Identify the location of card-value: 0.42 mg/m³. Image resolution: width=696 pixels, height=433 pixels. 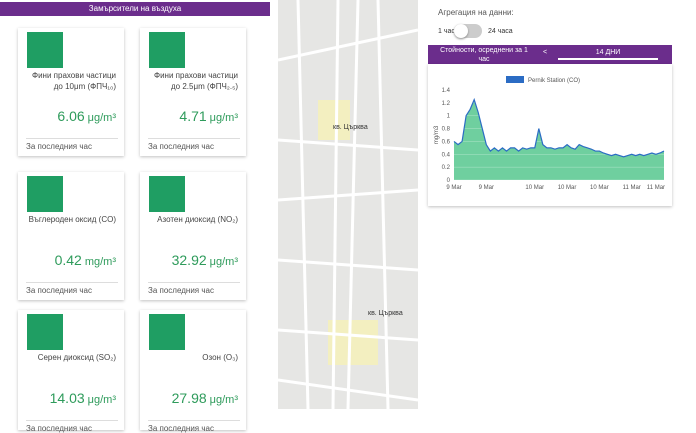
(85, 260).